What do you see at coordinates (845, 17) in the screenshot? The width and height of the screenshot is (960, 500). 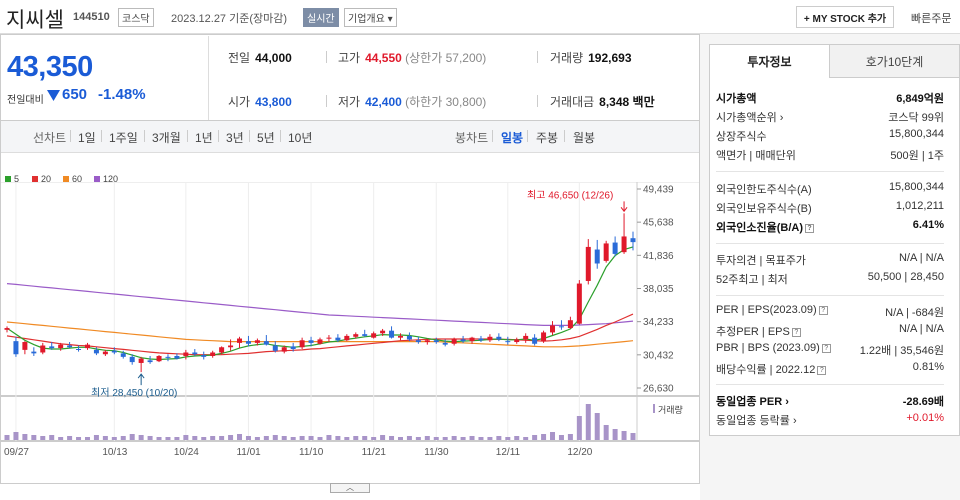 I see `add-mystock-button: + MY STOCK 추가` at bounding box center [845, 17].